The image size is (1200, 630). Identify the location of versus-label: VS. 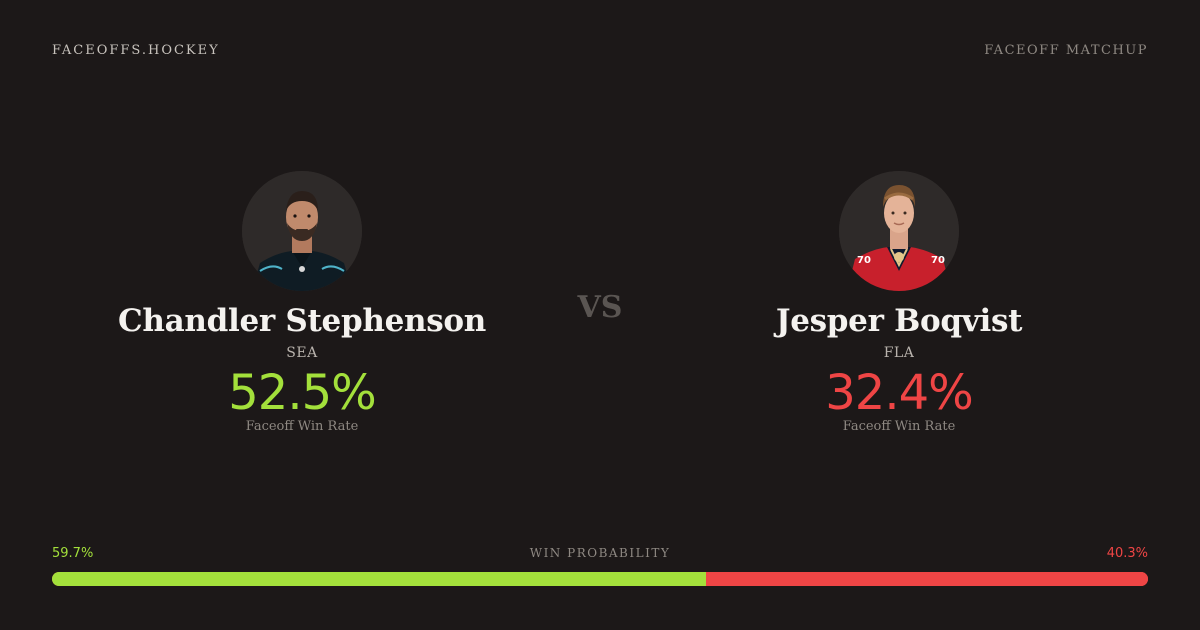
(600, 307).